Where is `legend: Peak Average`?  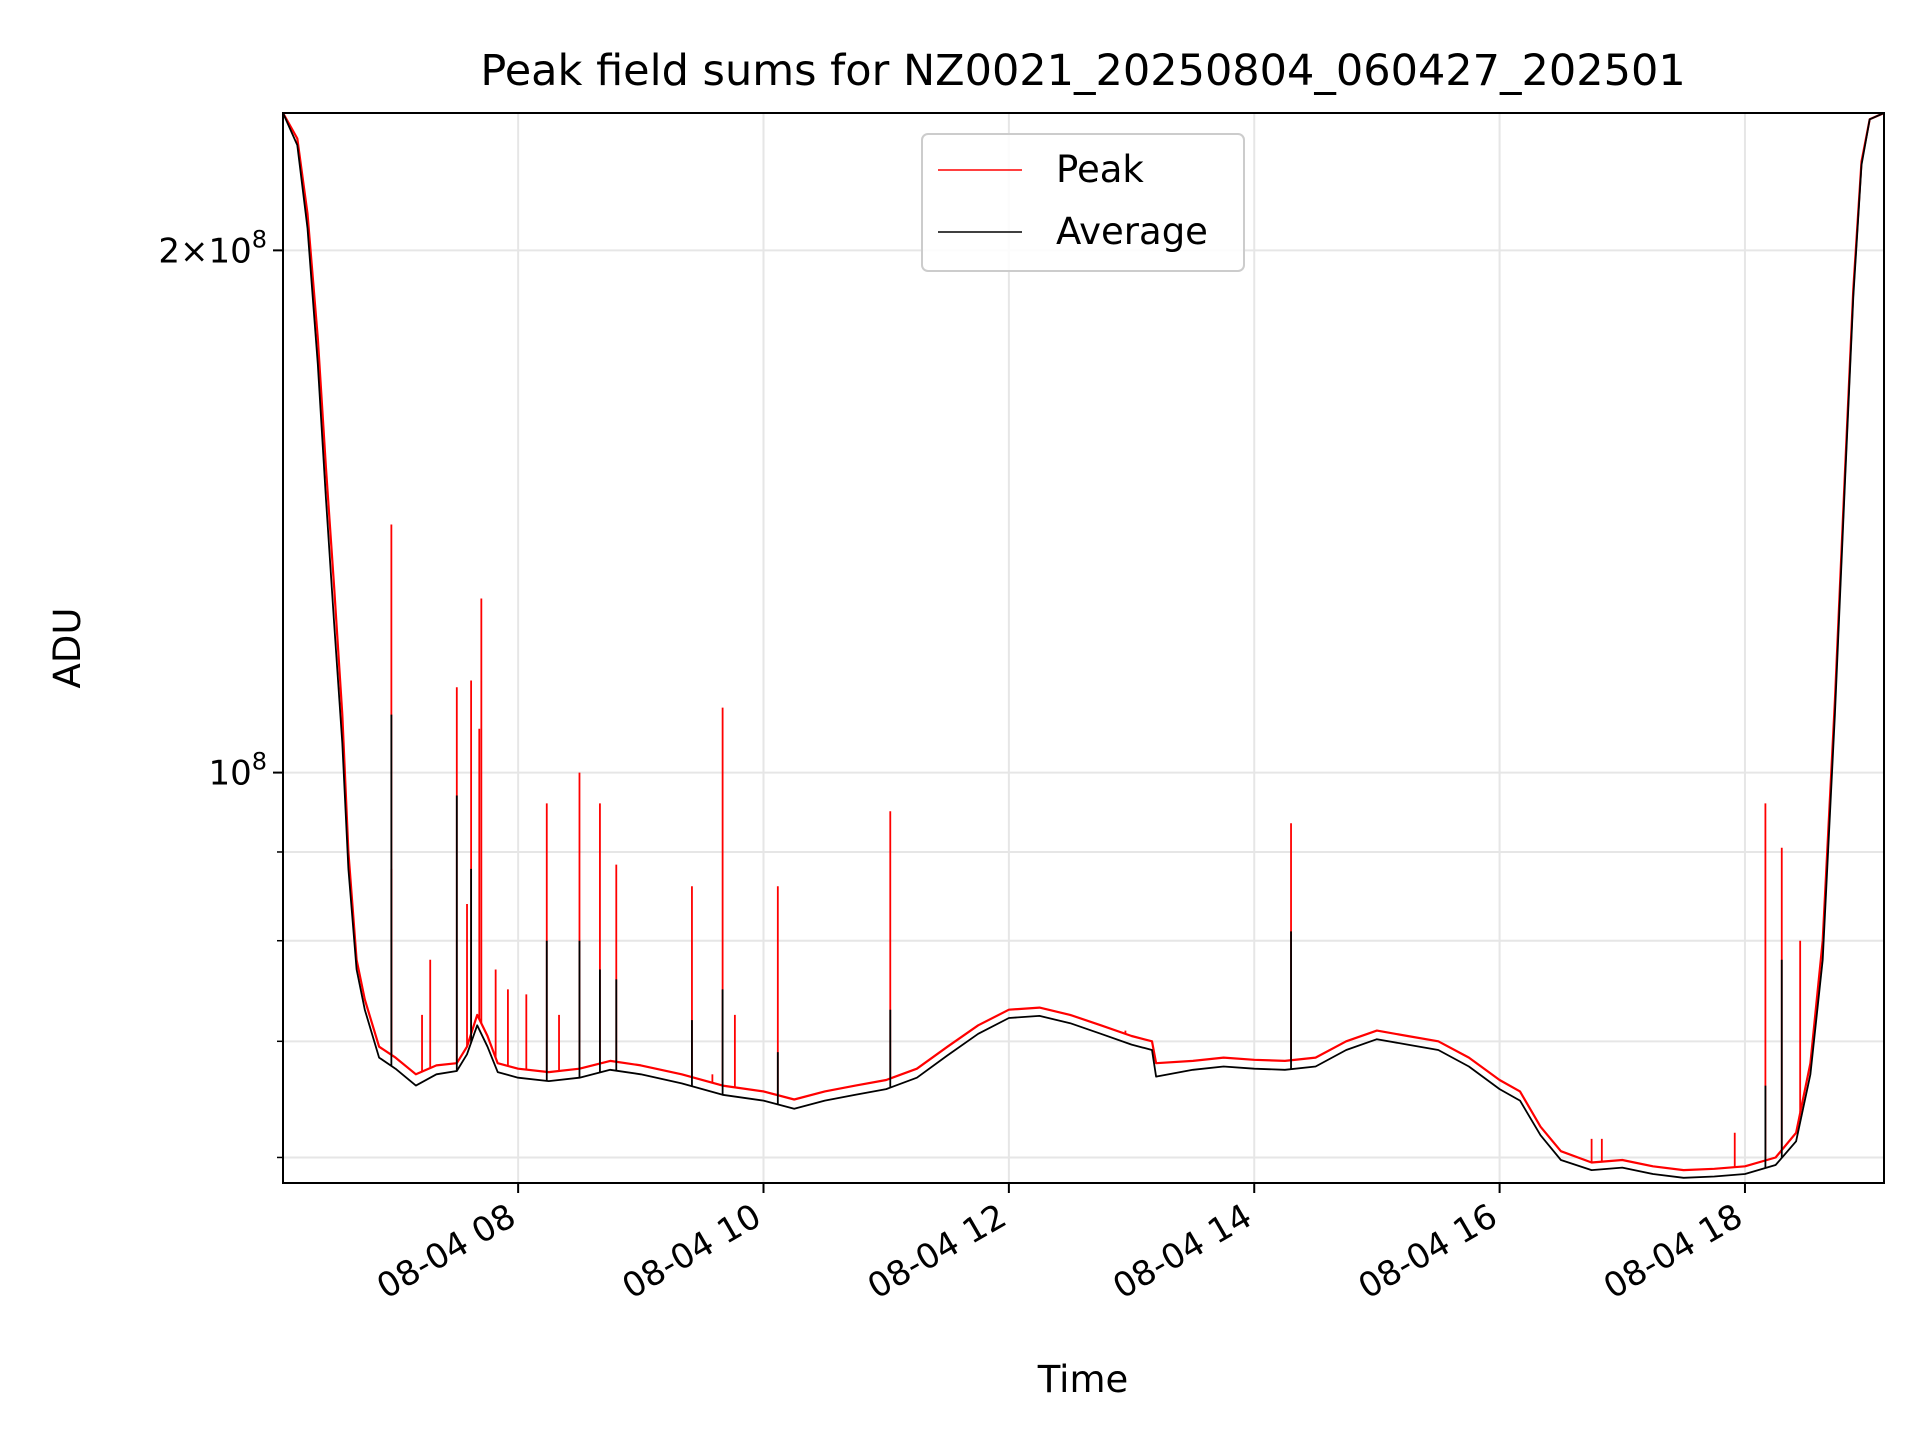
legend: Peak Average is located at coordinates (1083, 202).